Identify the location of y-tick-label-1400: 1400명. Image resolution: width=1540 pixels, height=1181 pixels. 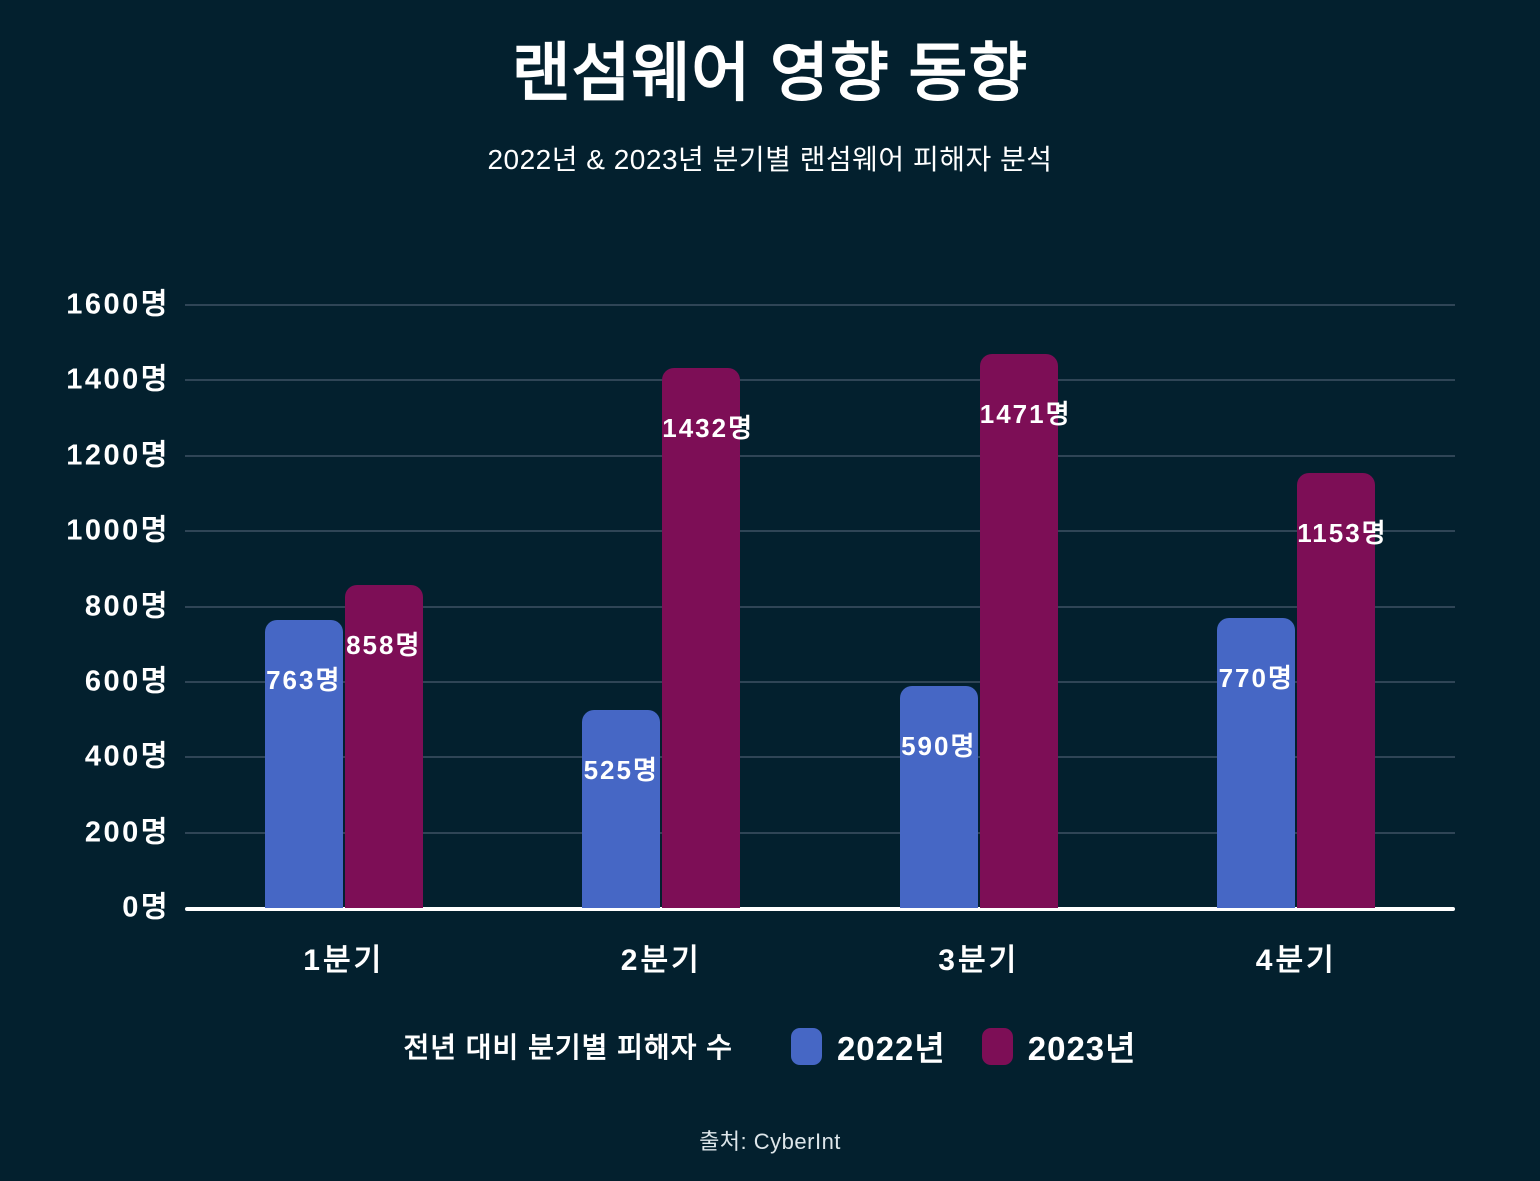
(118, 379).